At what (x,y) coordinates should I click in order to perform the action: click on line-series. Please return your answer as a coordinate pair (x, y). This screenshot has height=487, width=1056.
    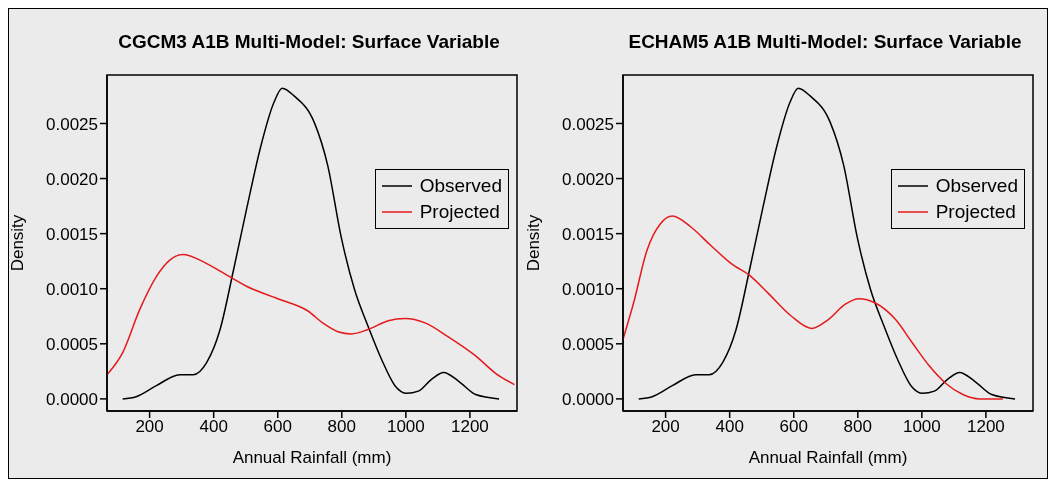
    Looking at the image, I should click on (311, 319).